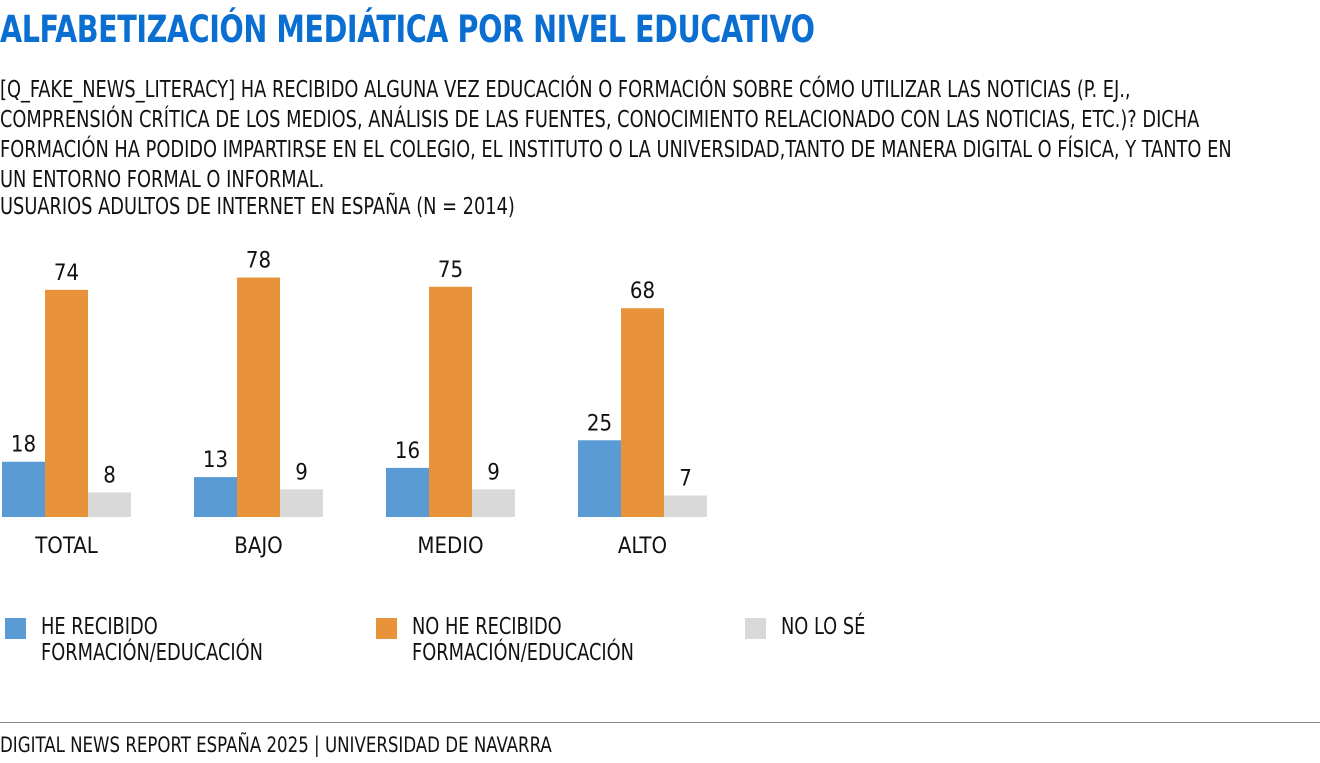 This screenshot has height=763, width=1320. I want to click on data-label-total-series-2: 8, so click(109, 475).